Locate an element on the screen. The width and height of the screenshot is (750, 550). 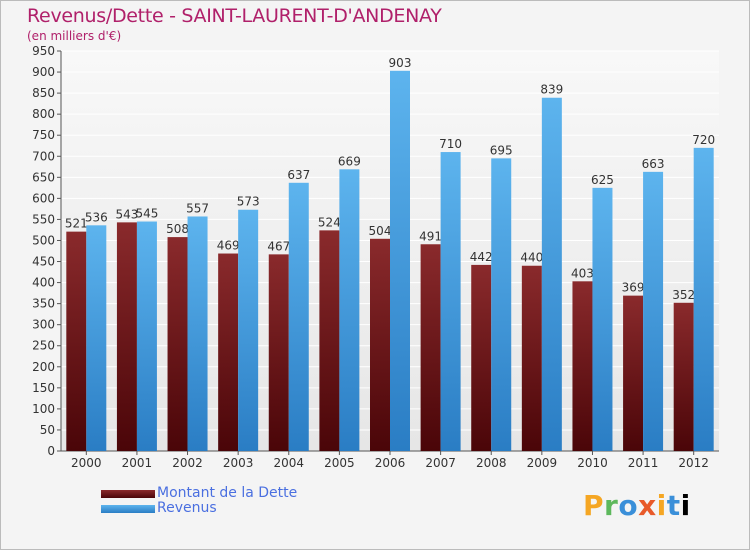
y-tick-label: 600 is located at coordinates (43, 198).